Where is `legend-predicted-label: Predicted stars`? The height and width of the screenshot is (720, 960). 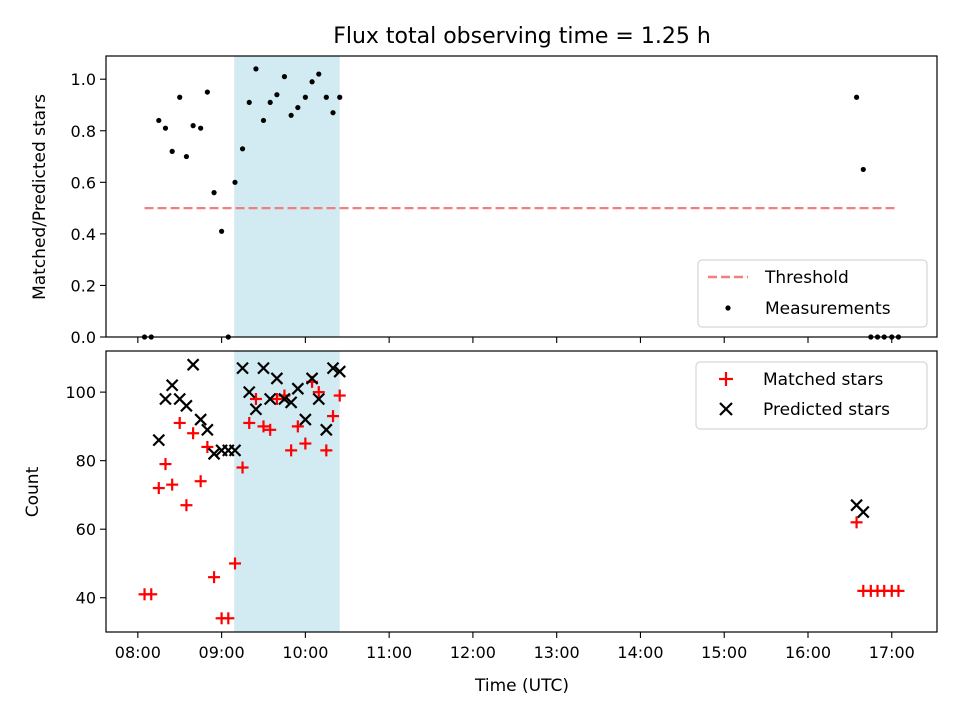
legend-predicted-label: Predicted stars is located at coordinates (826, 410).